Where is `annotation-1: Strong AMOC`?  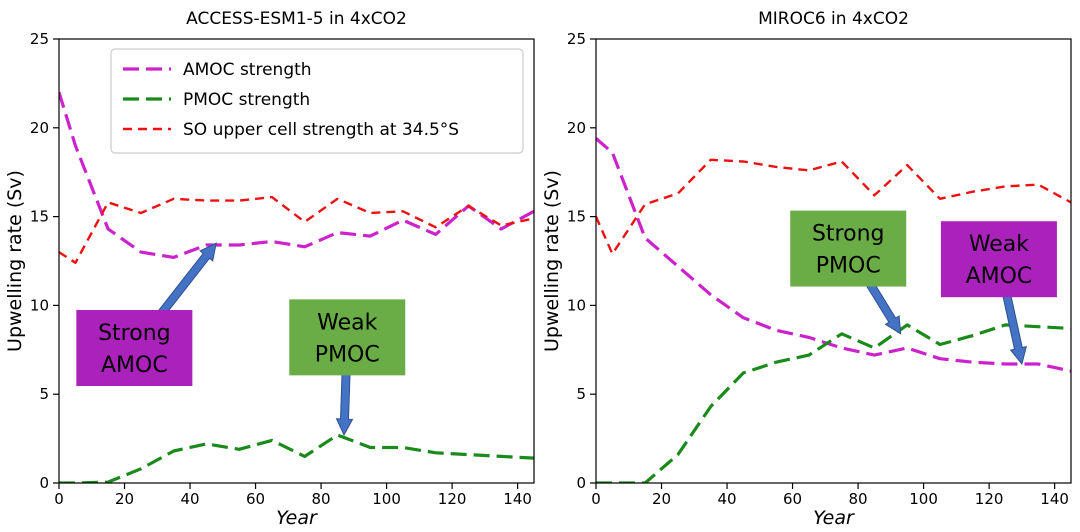
annotation-1: Strong AMOC is located at coordinates (146, 314).